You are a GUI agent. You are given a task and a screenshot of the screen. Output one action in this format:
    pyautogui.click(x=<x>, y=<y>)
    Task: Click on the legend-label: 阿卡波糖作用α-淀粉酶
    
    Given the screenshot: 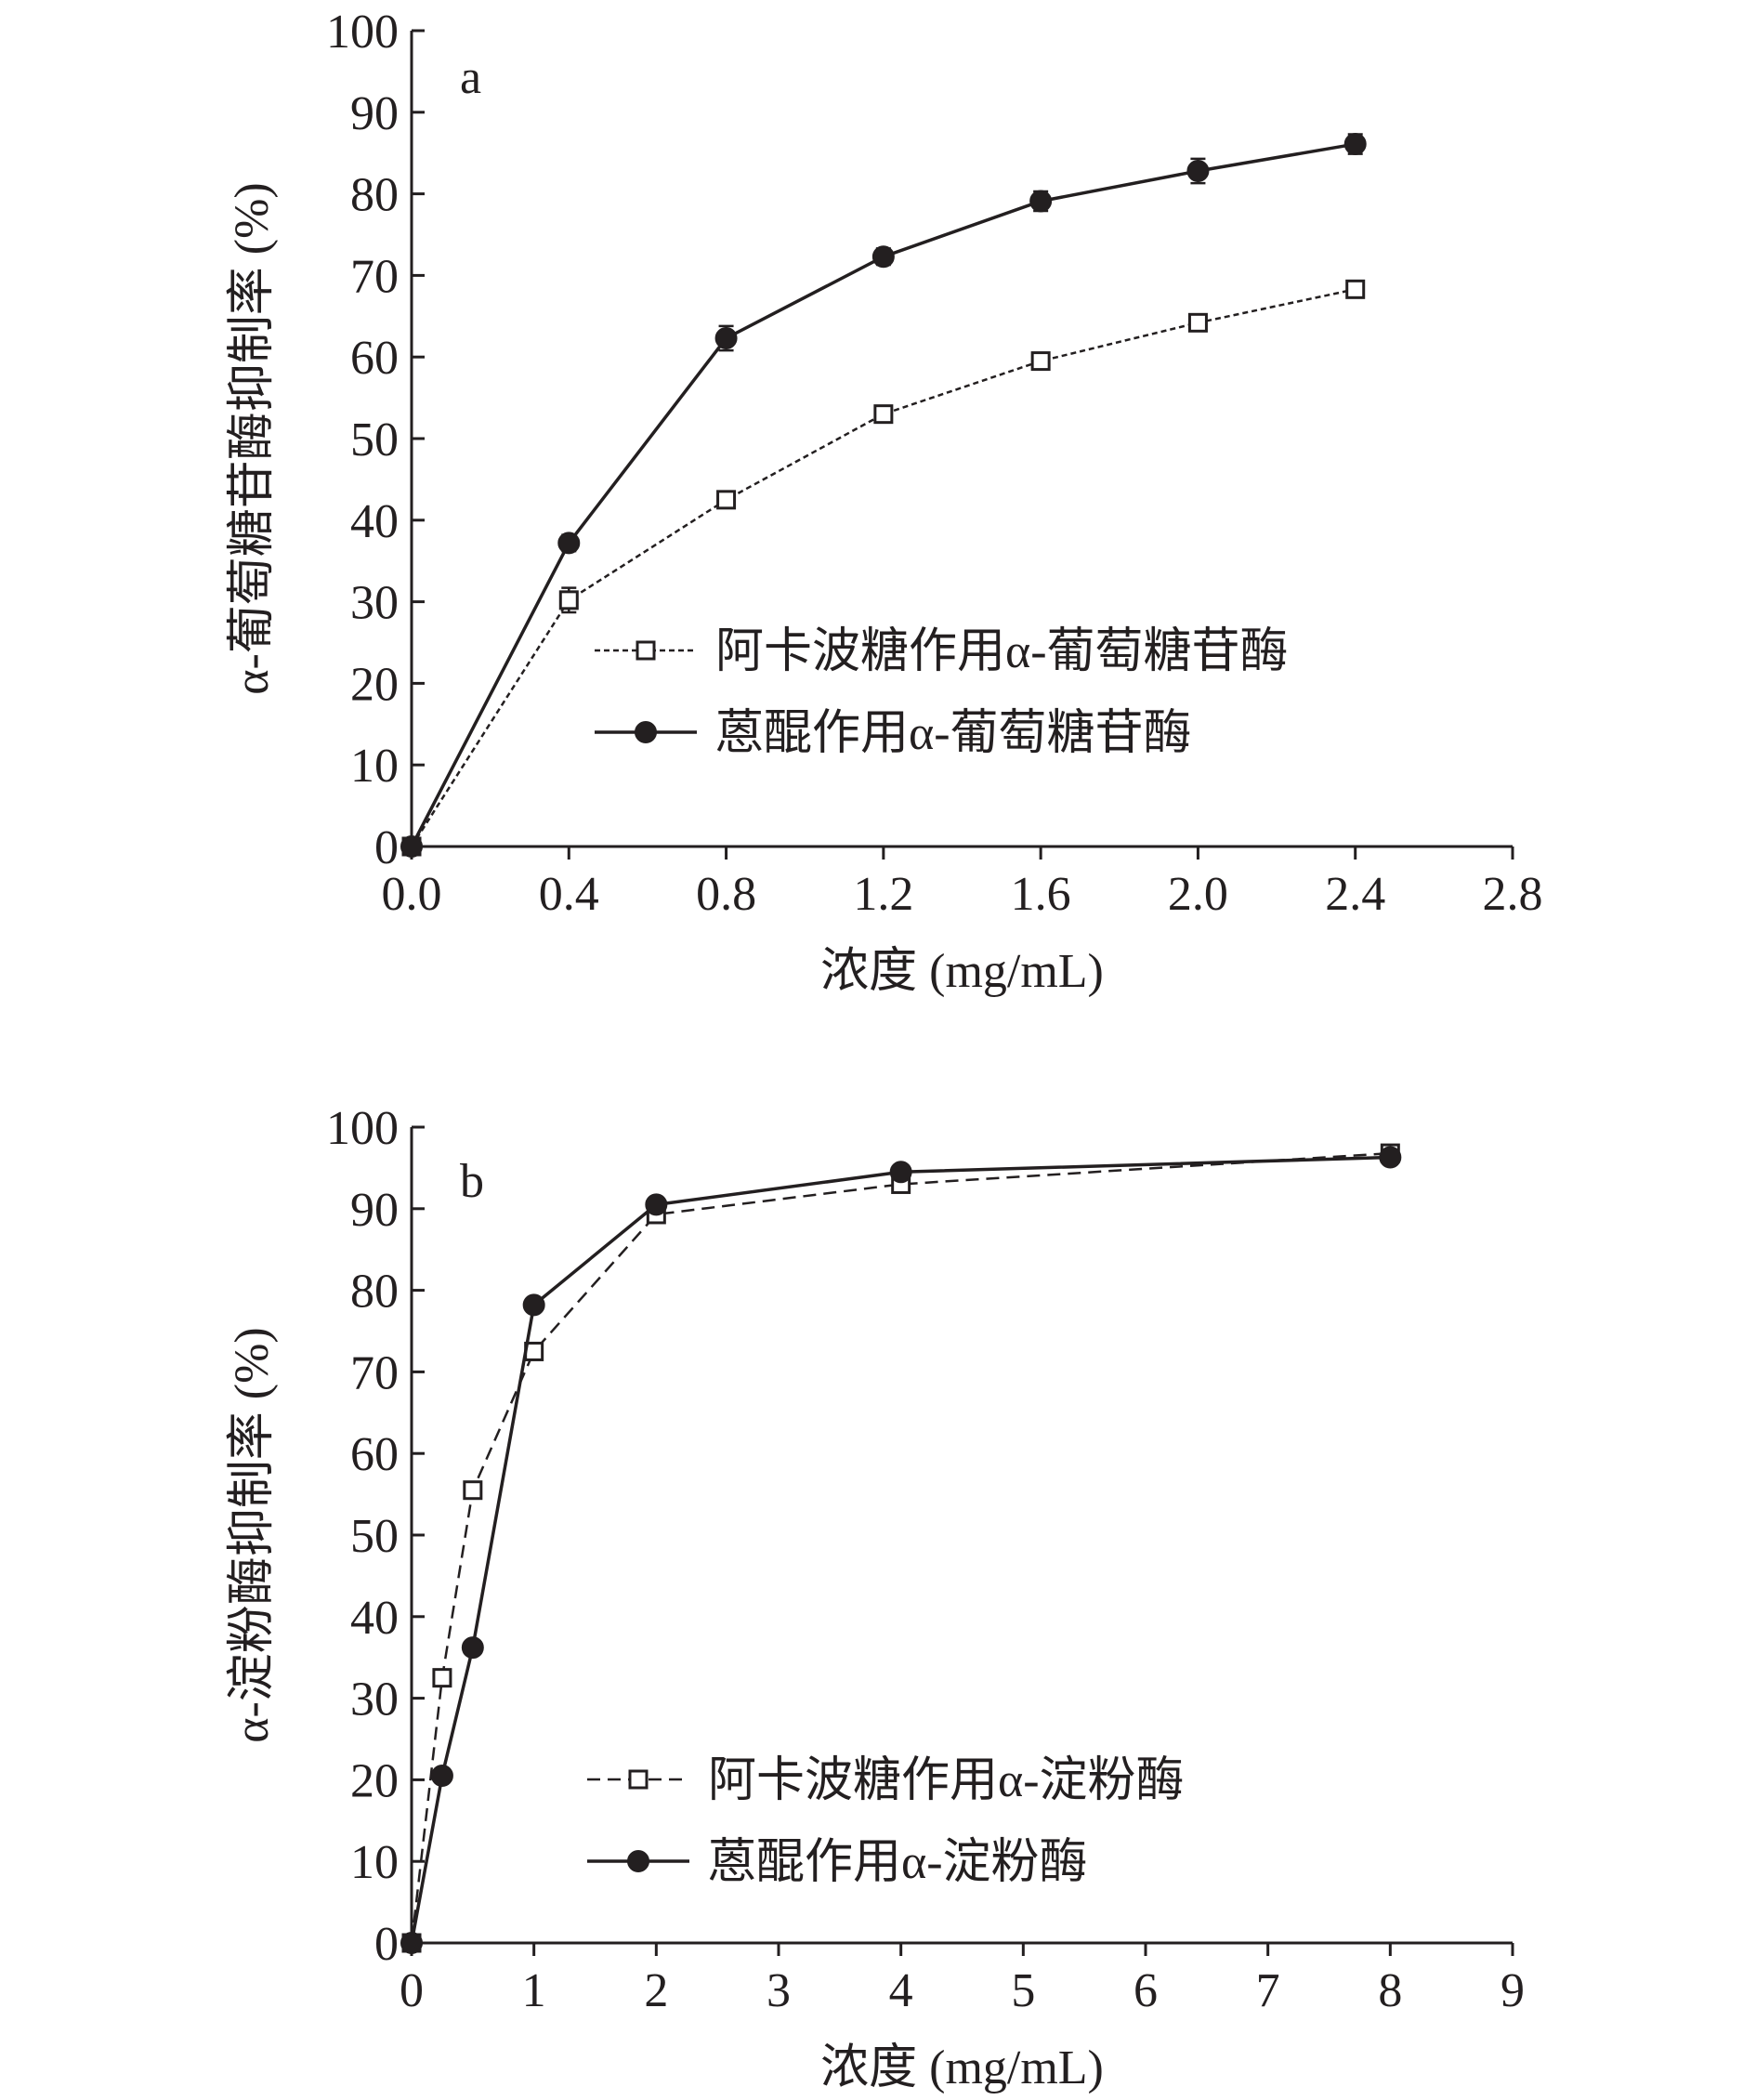 What is the action you would take?
    pyautogui.click(x=946, y=1780)
    